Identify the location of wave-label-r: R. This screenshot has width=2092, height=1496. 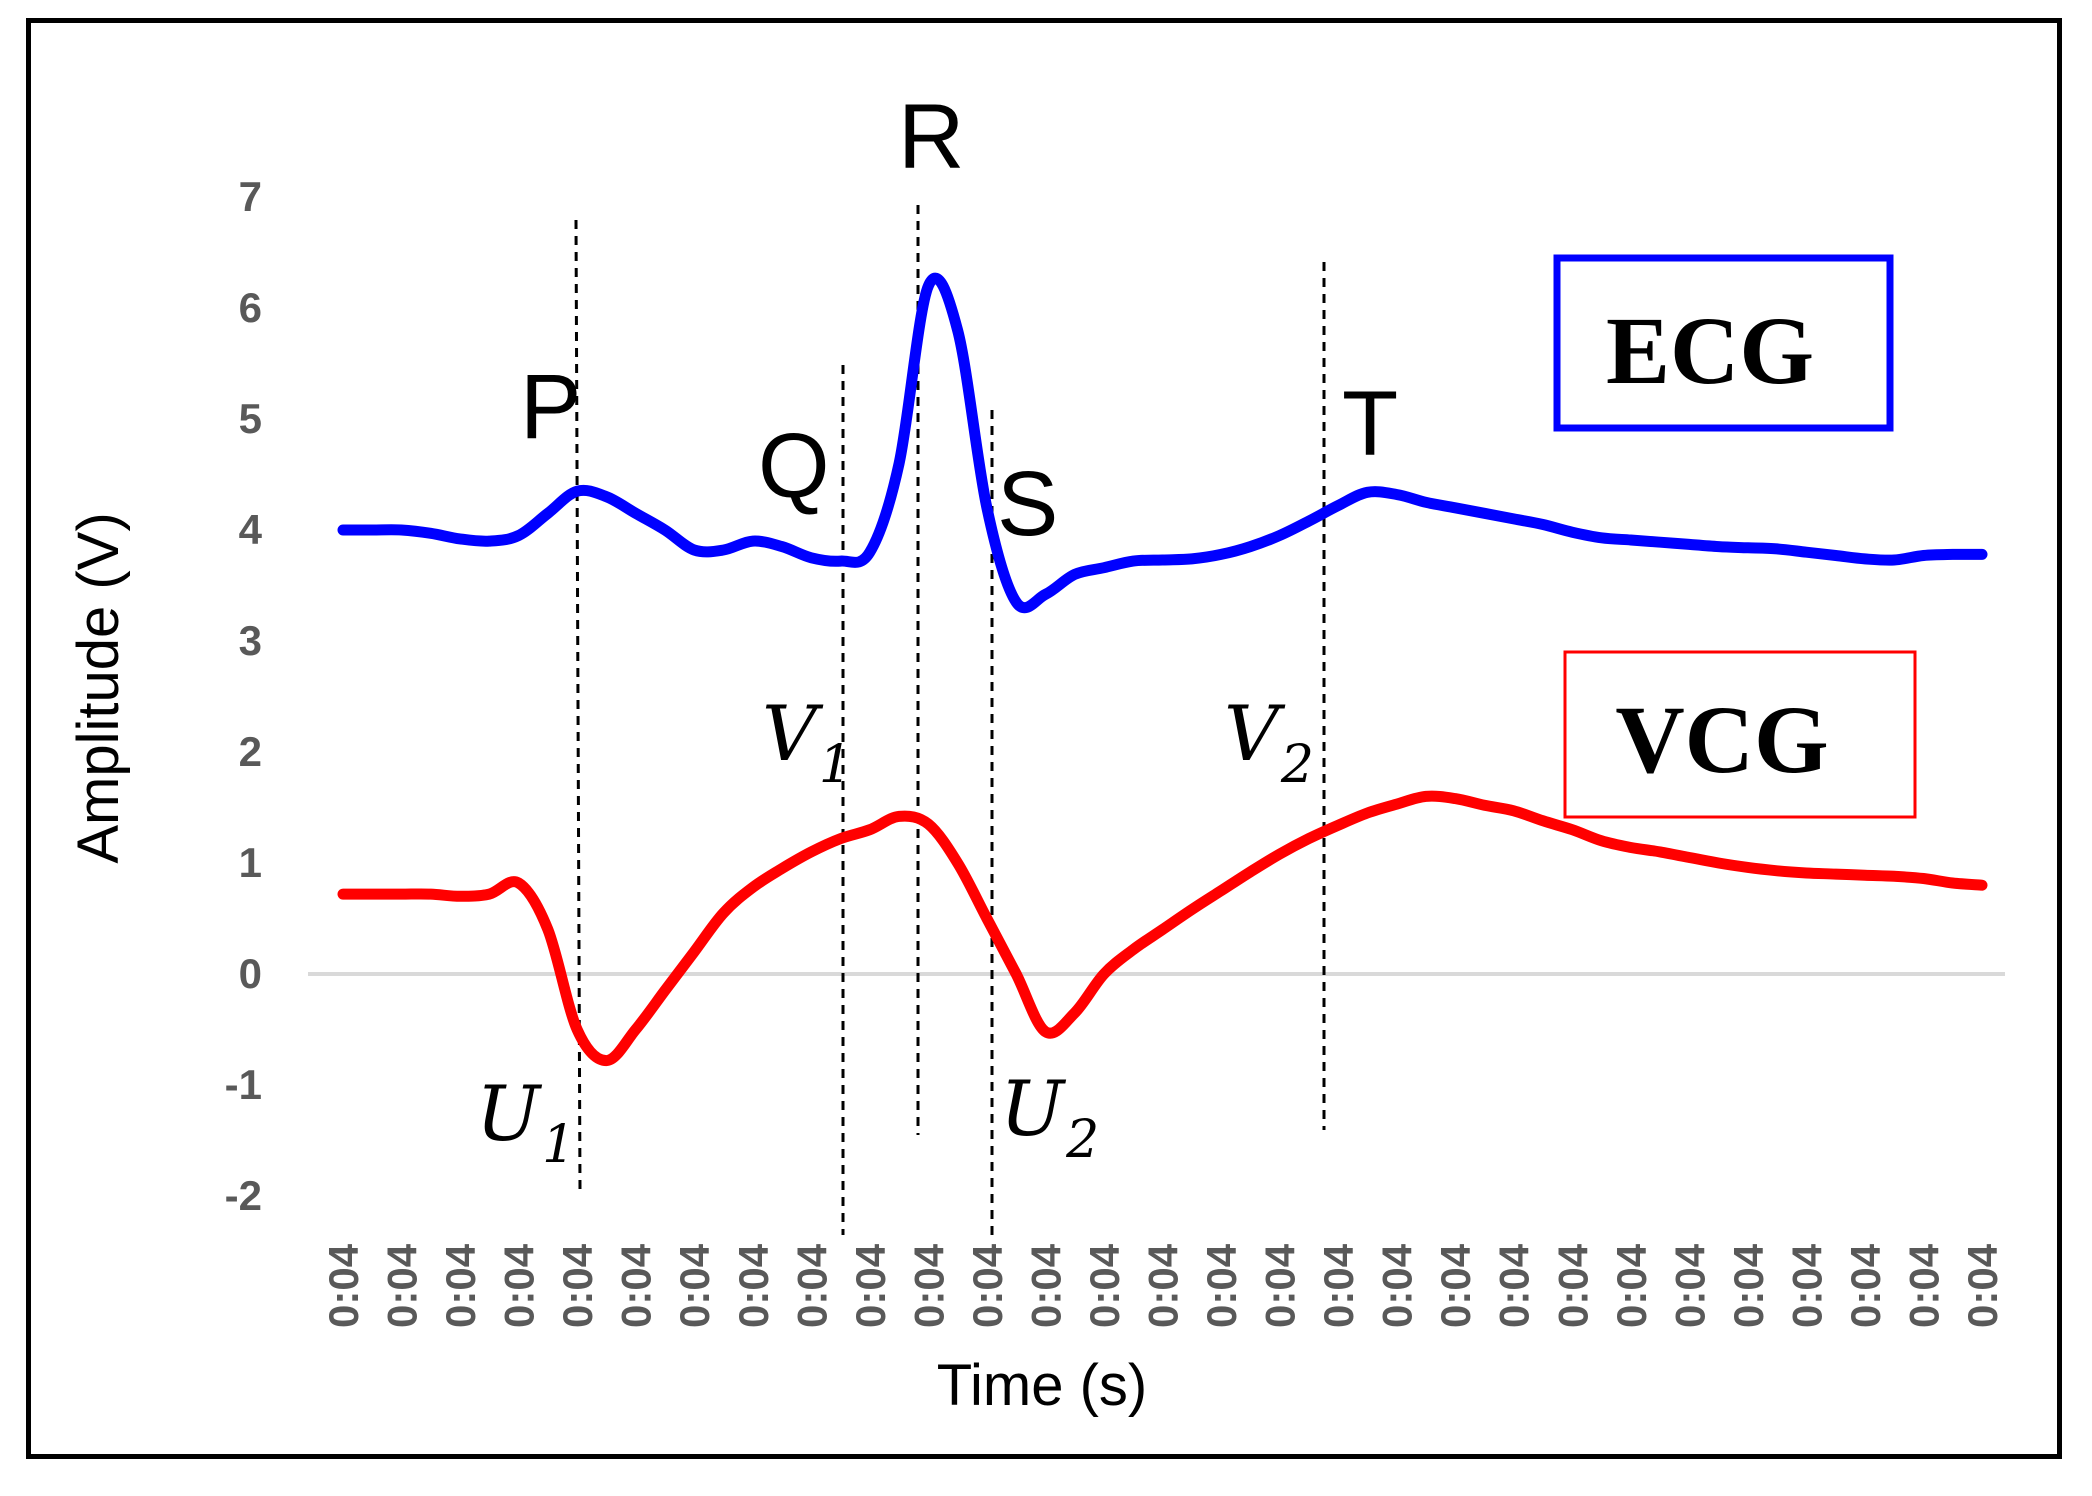
(931, 137).